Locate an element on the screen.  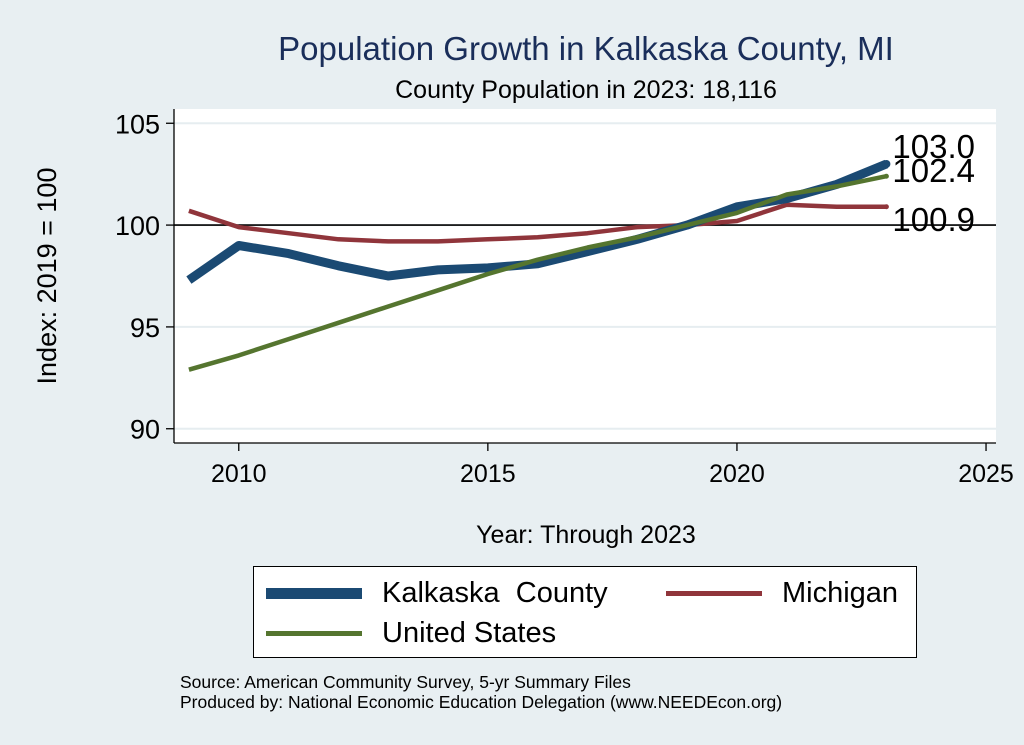
legend-label-kalkaska: Kalkaska County is located at coordinates (495, 593).